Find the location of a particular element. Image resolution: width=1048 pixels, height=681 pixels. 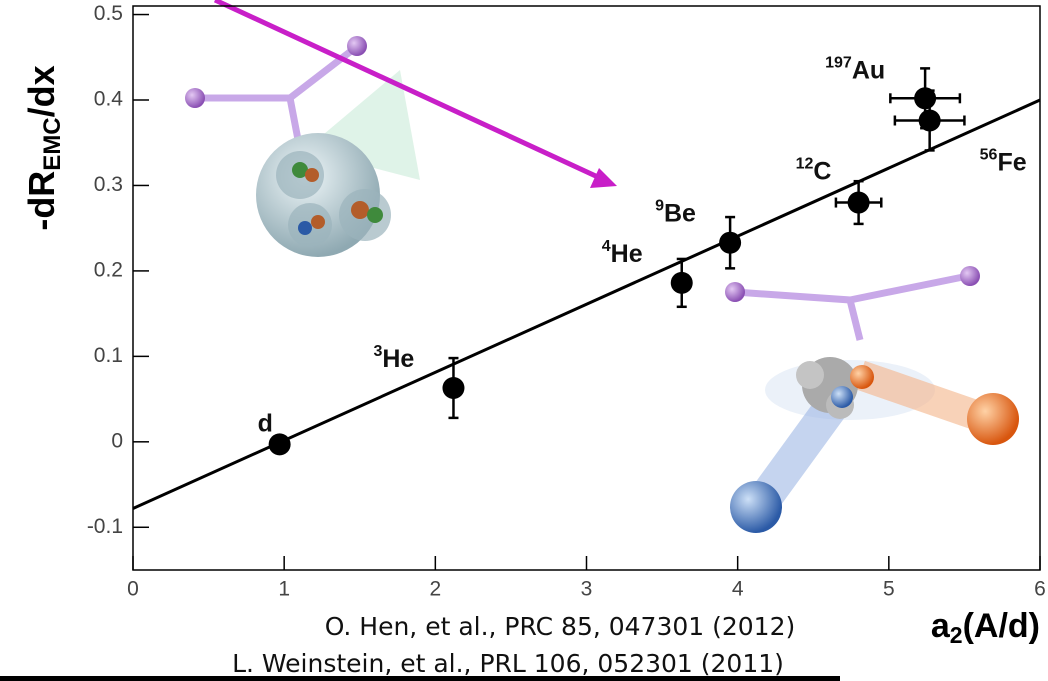

point-label: 9Be is located at coordinates (675, 212).